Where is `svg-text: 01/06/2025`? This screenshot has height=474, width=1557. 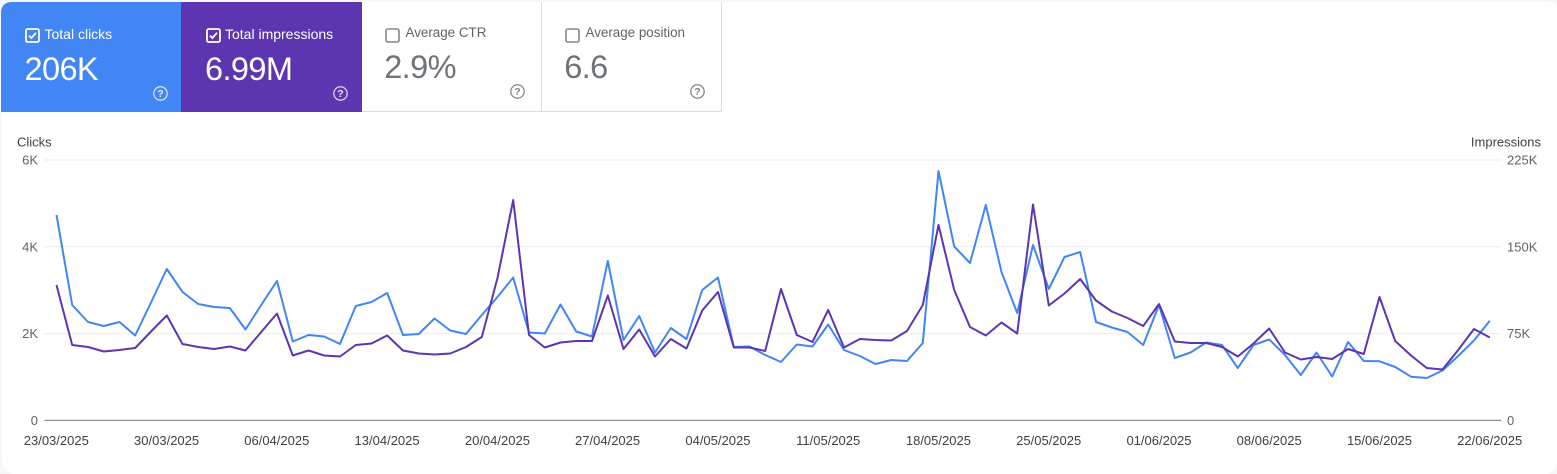
svg-text: 01/06/2025 is located at coordinates (1158, 440).